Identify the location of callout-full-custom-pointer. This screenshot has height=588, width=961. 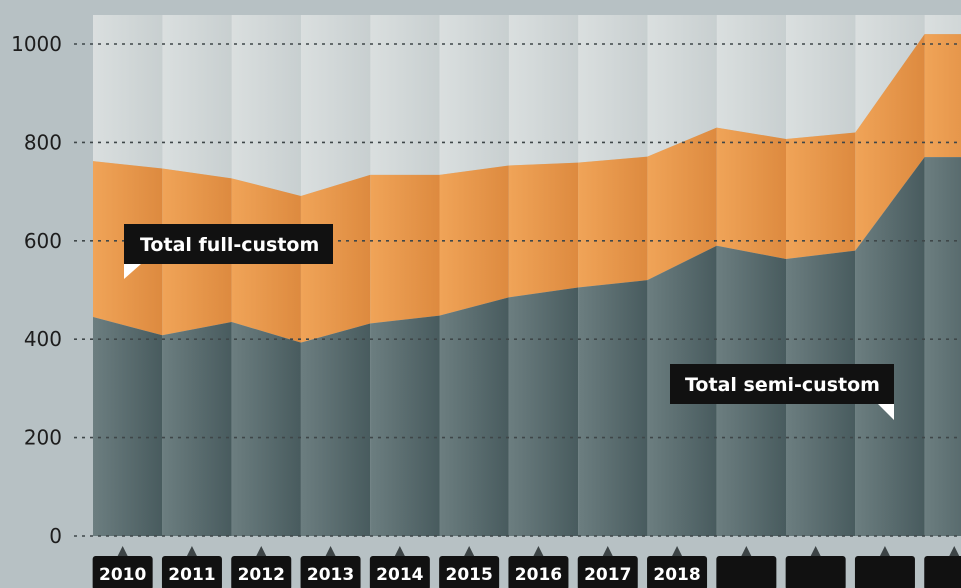
(132, 271).